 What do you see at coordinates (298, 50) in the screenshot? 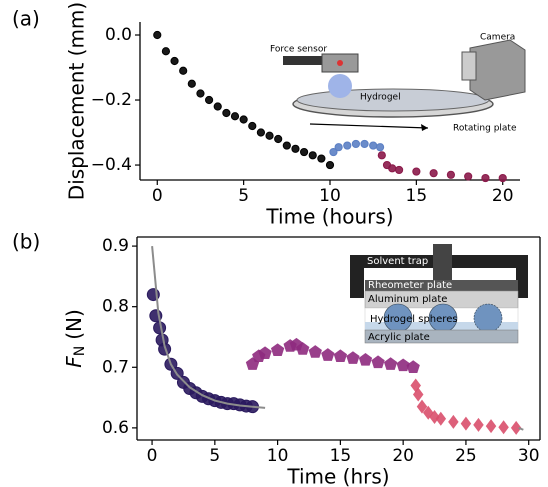
I see `inset-label: Force sensor` at bounding box center [298, 50].